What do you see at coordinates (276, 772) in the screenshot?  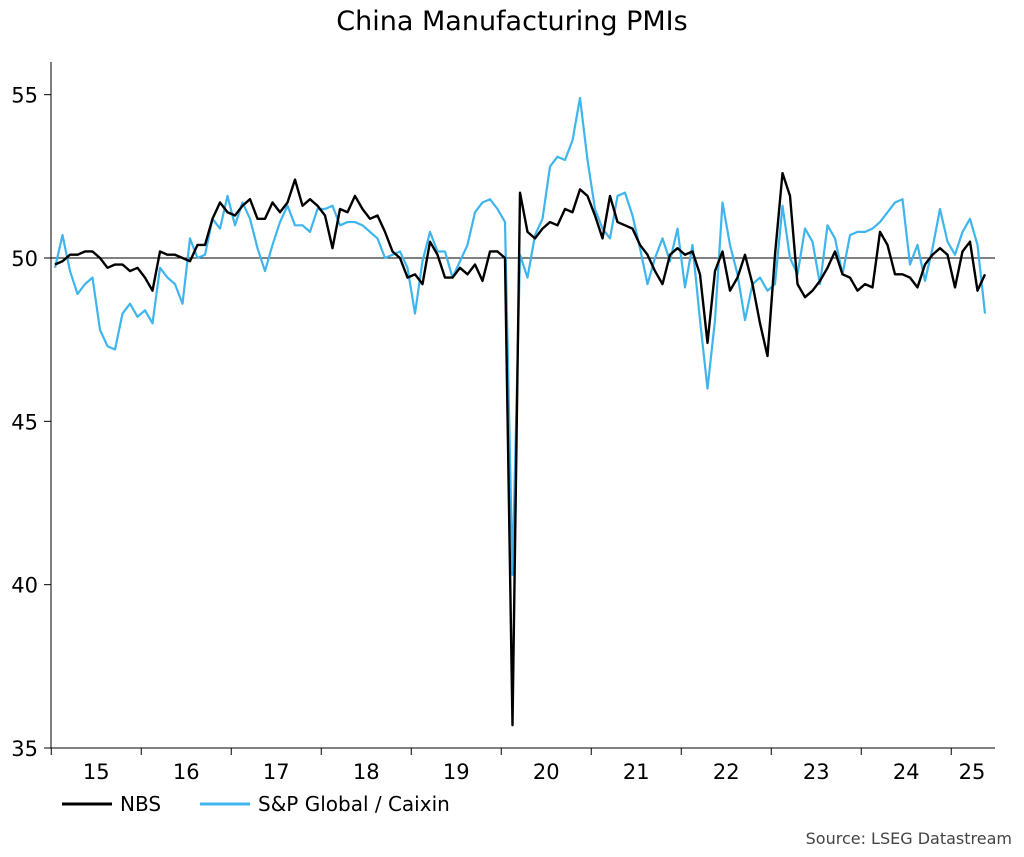 I see `x-tick-label: 17` at bounding box center [276, 772].